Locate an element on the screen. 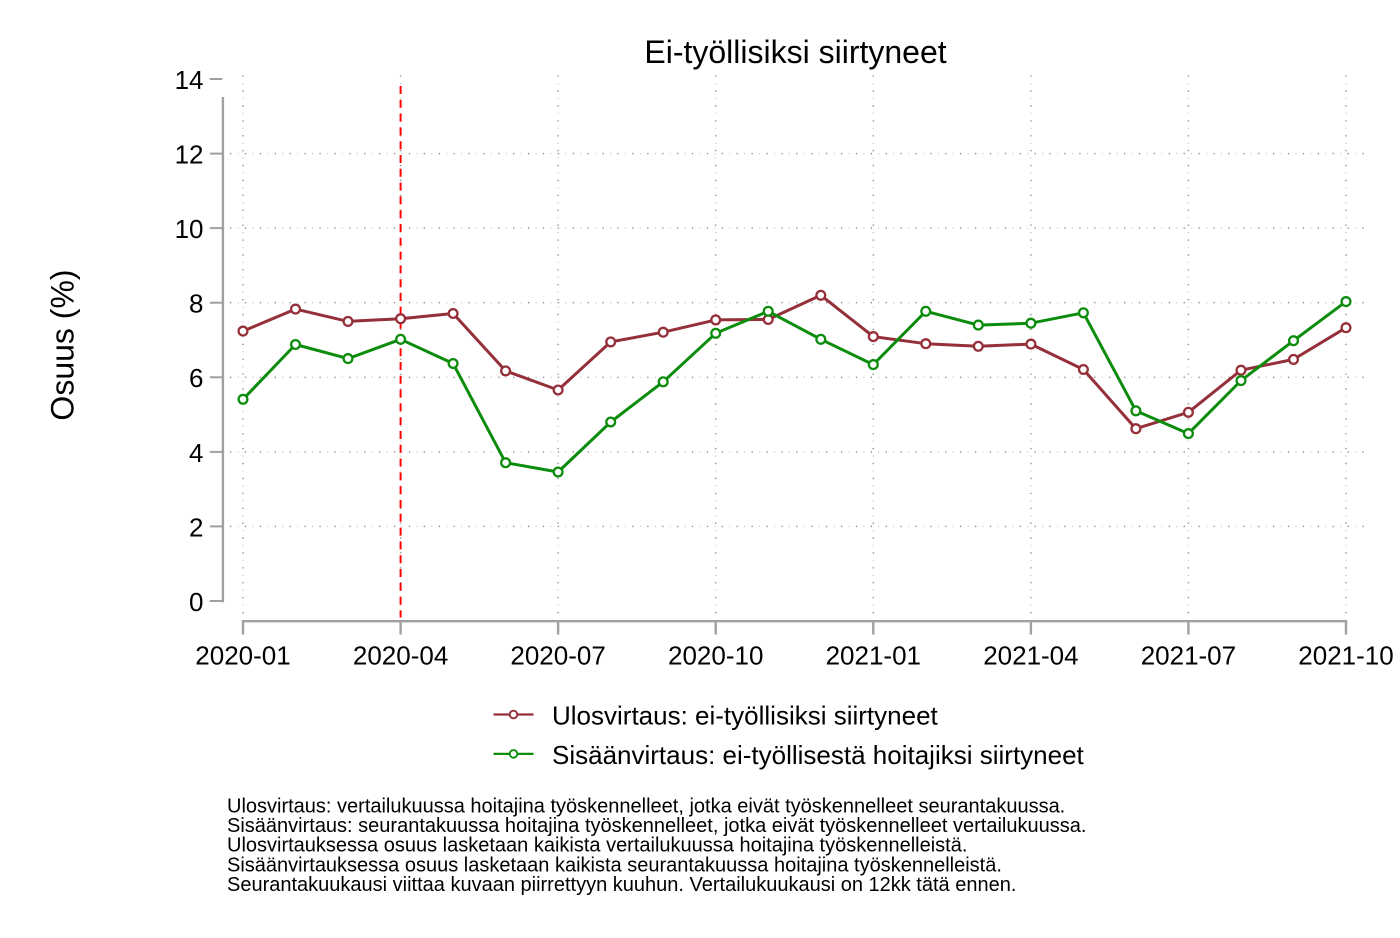 Image resolution: width=1400 pixels, height=938 pixels. svg-text: 2020-07 is located at coordinates (557, 656).